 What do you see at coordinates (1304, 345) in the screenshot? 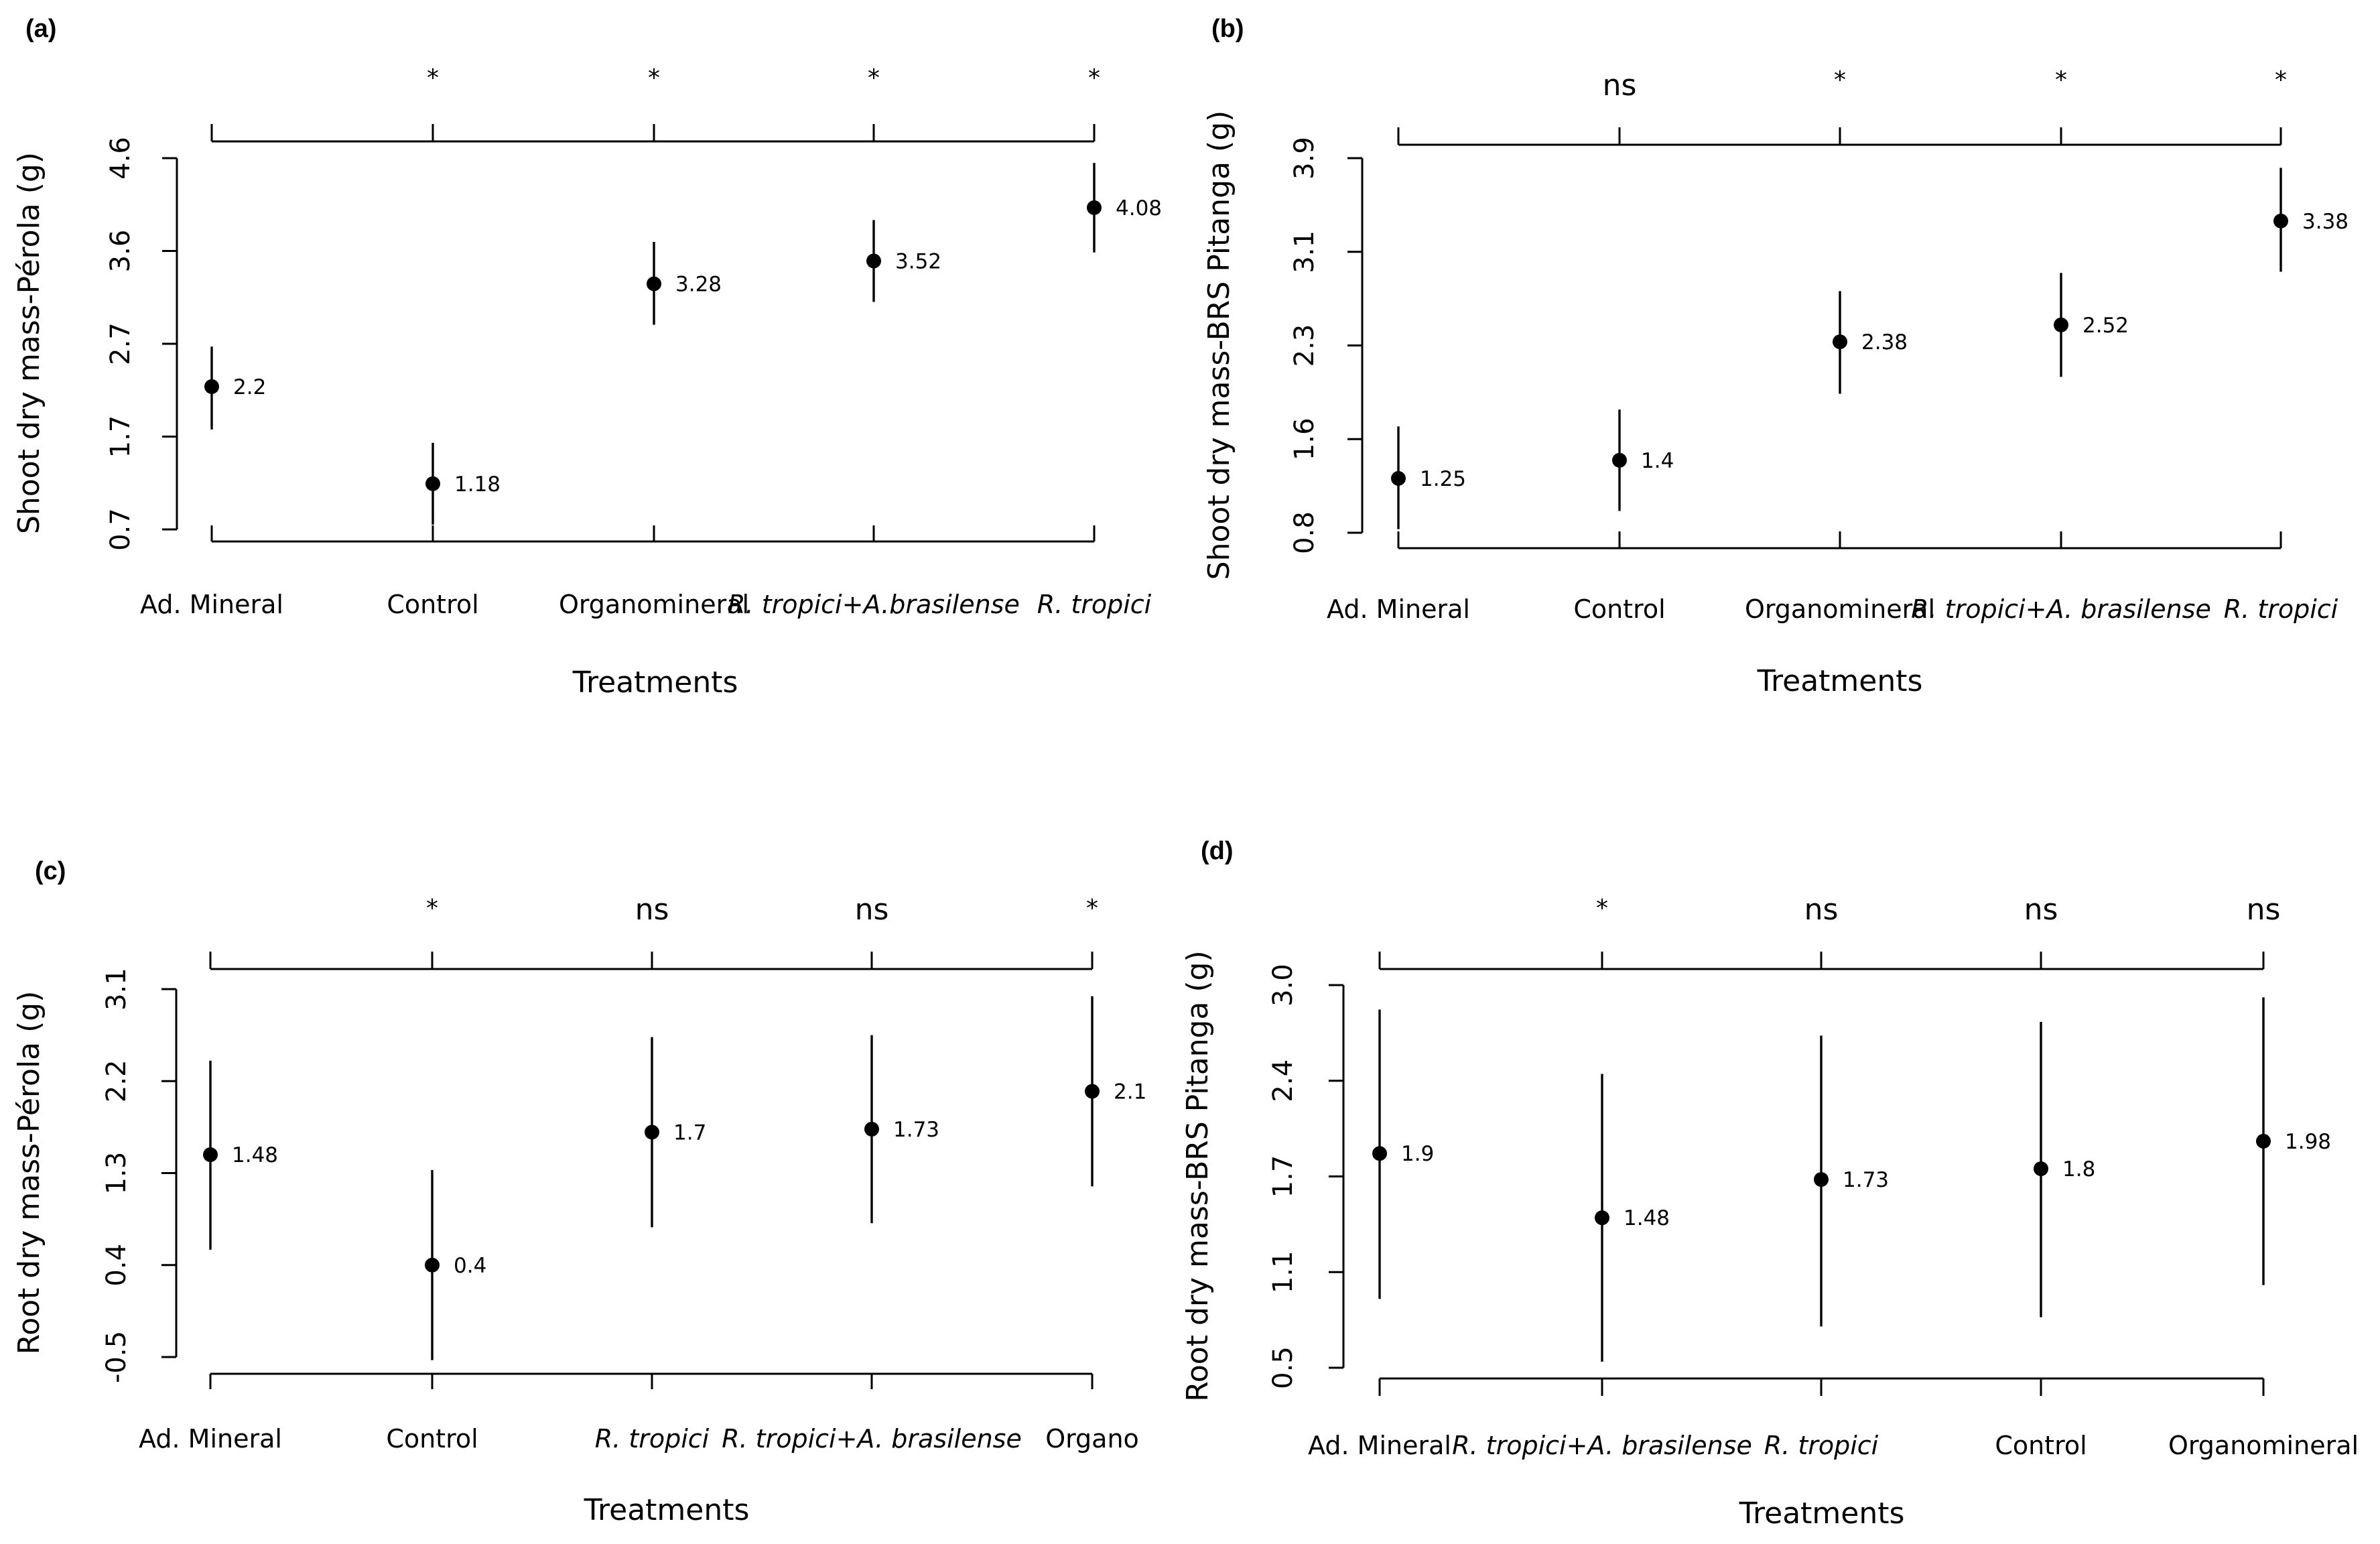
I see `y-tick-label: 2.3` at bounding box center [1304, 345].